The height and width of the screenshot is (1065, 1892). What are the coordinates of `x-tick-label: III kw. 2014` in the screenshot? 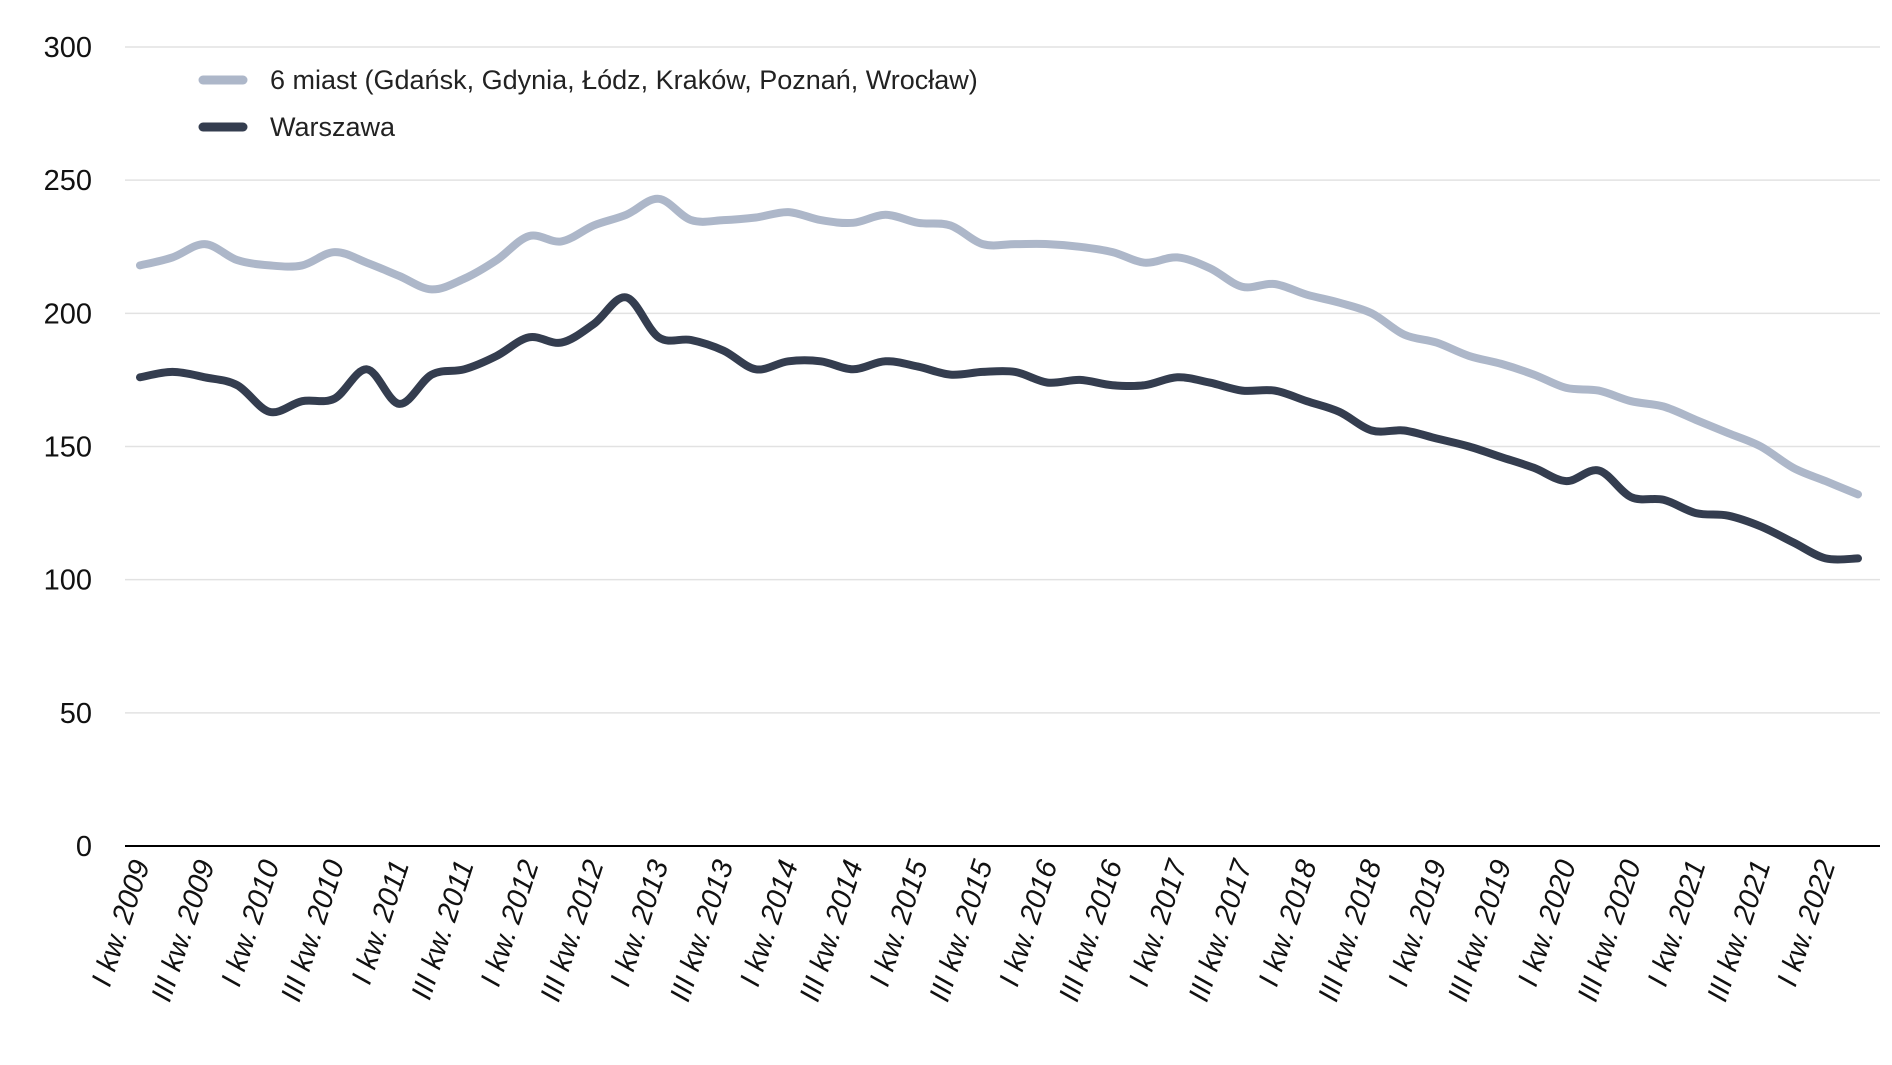 It's located at (832, 930).